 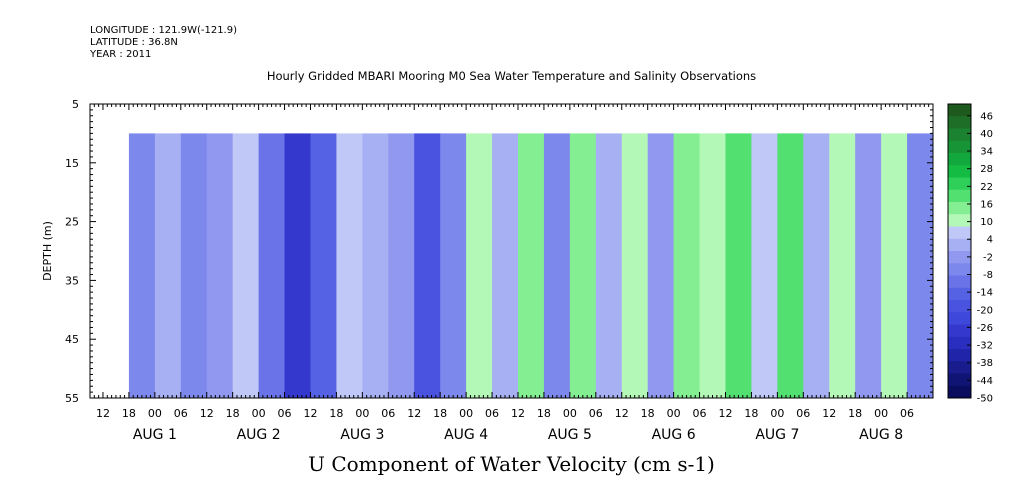 I want to click on x-day-label: AUG 1, so click(x=155, y=435).